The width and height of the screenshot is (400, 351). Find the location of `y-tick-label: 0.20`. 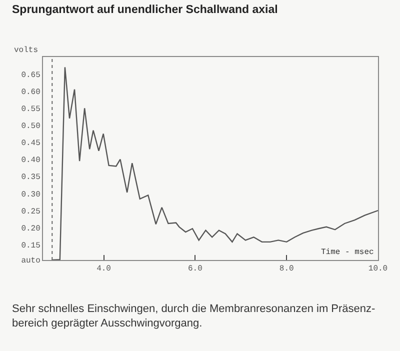

y-tick-label: 0.20 is located at coordinates (31, 229).